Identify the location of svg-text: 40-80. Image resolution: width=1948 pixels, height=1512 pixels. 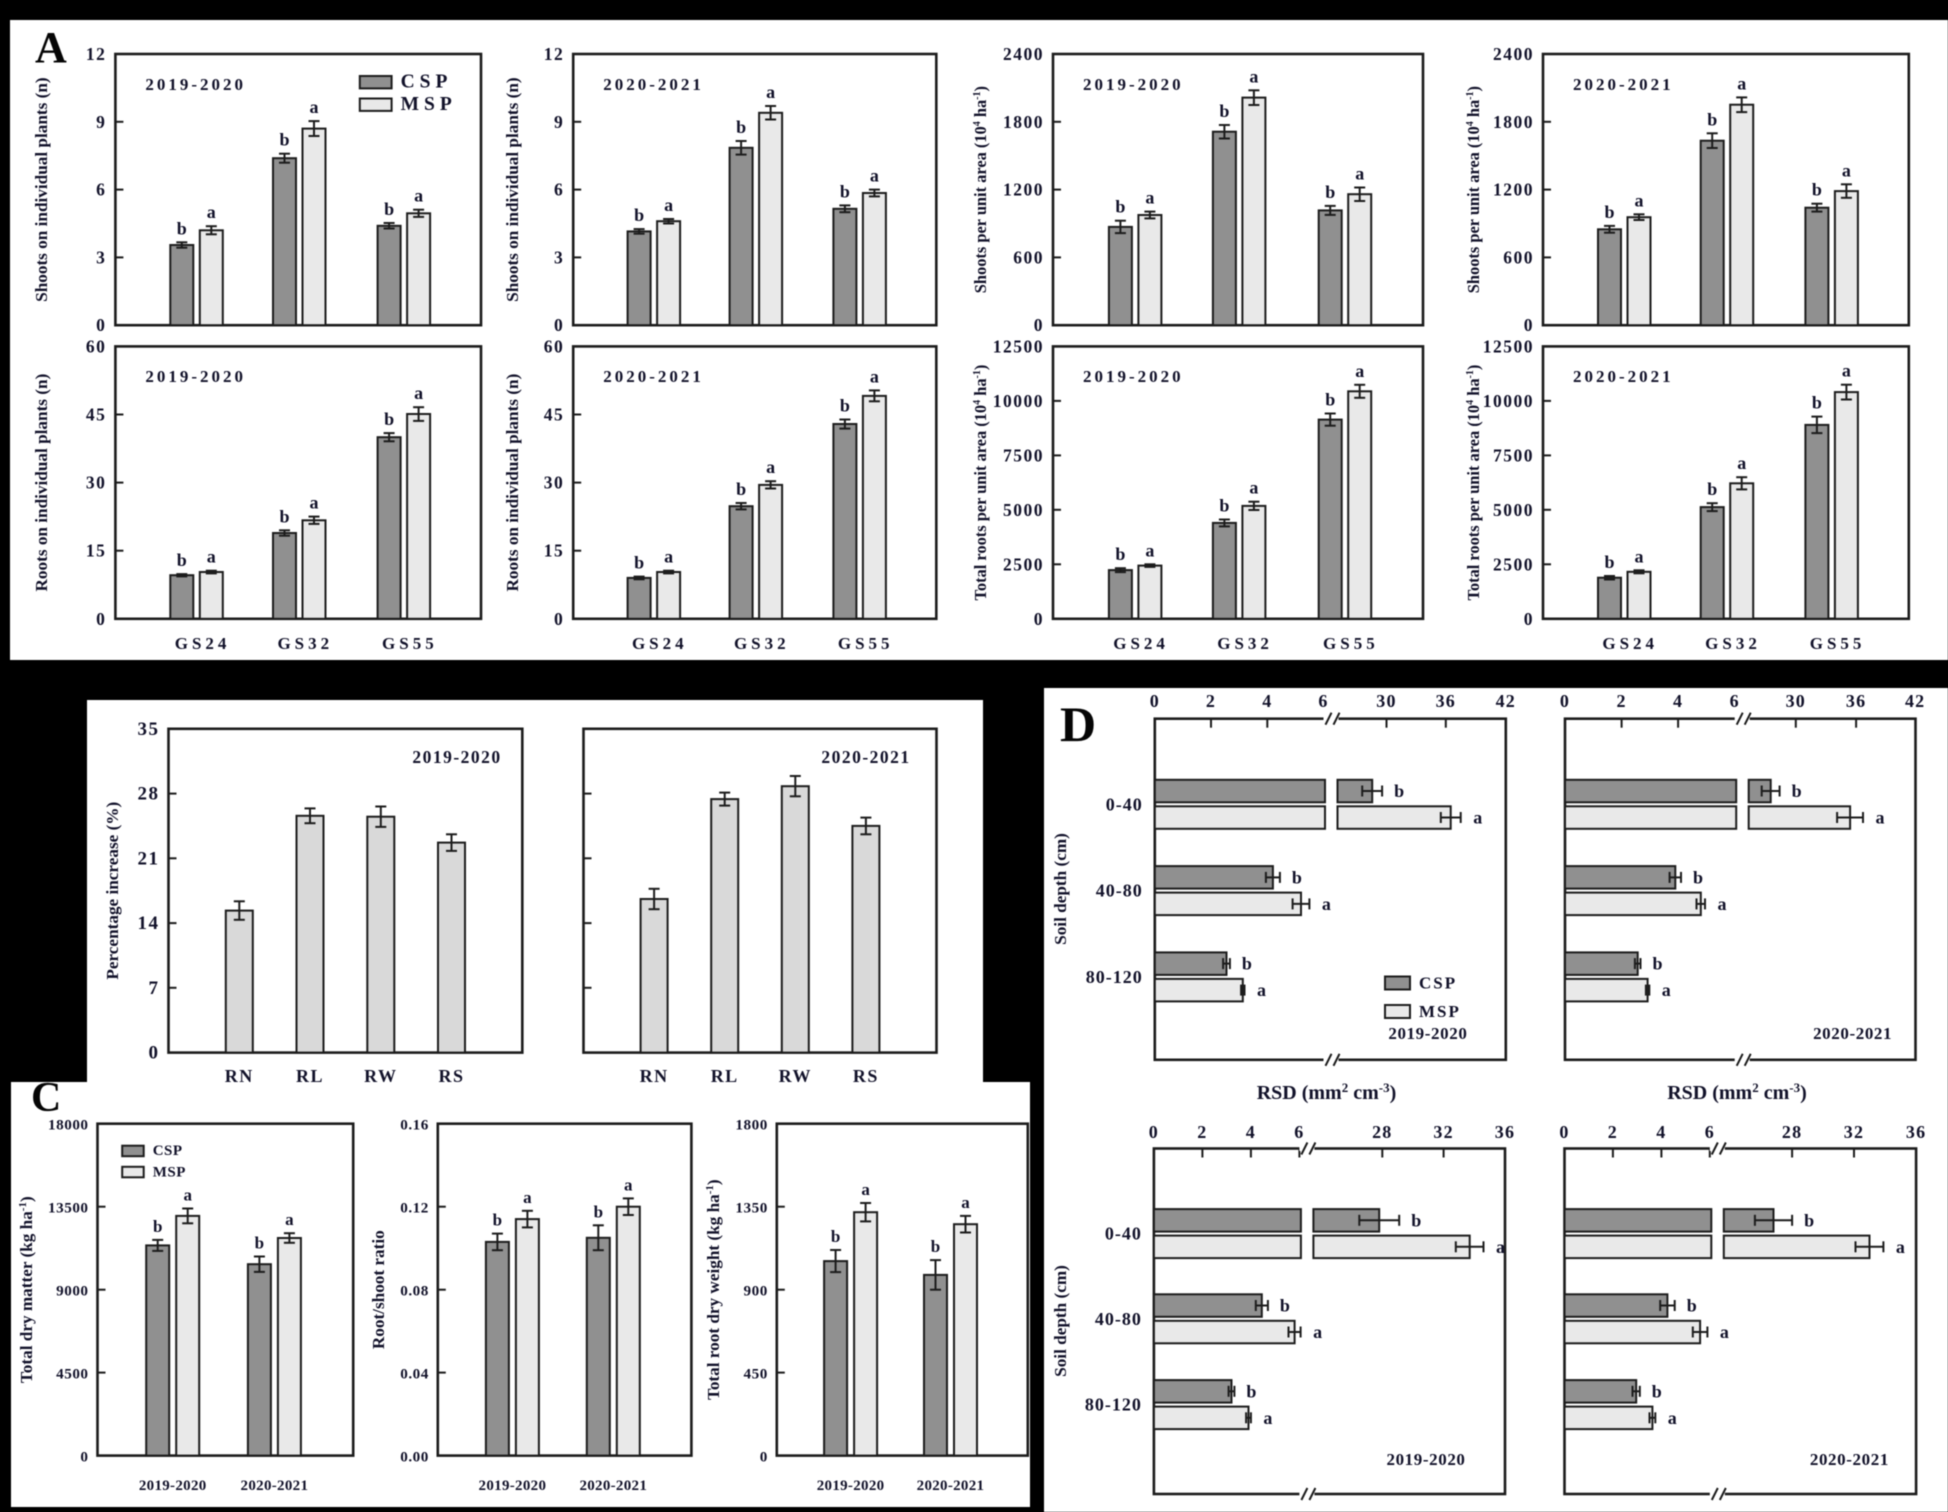
(1118, 1319).